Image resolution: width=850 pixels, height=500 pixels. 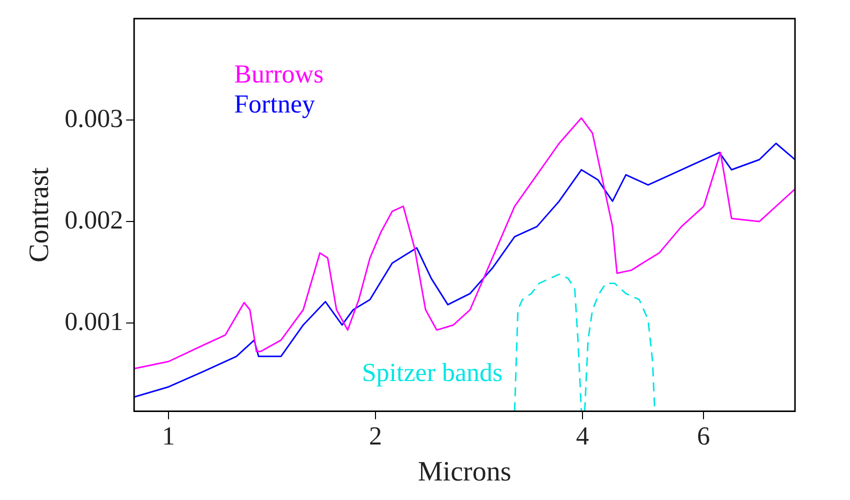 I want to click on x-tick-label: 2, so click(x=375, y=436).